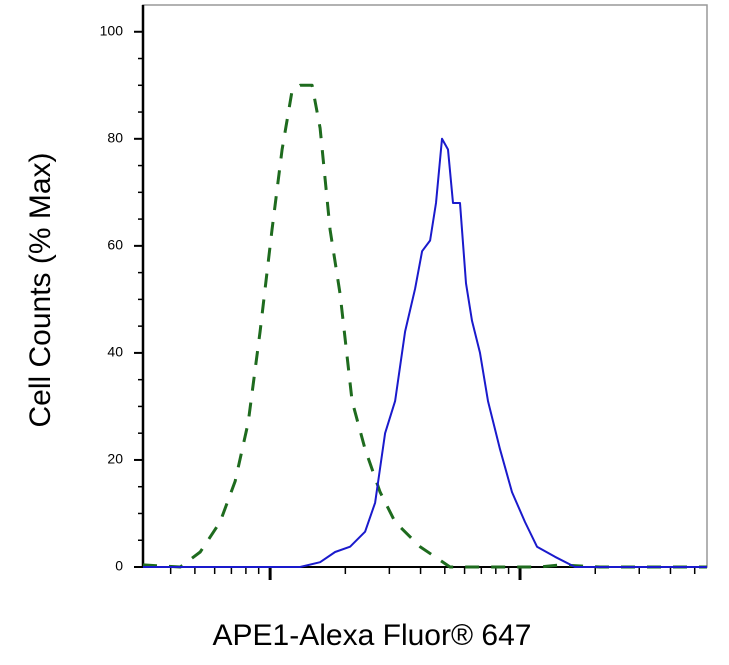 The width and height of the screenshot is (729, 665). Describe the element at coordinates (40, 289) in the screenshot. I see `y-axis-label: Cell Counts (% Max)` at that location.